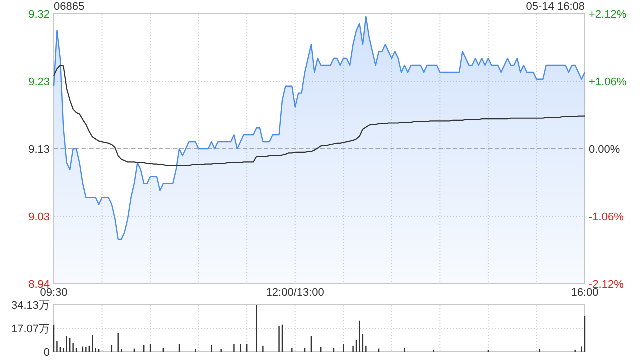 The image size is (640, 360). Describe the element at coordinates (608, 14) in the screenshot. I see `y2-tick-label: +2.12%` at that location.